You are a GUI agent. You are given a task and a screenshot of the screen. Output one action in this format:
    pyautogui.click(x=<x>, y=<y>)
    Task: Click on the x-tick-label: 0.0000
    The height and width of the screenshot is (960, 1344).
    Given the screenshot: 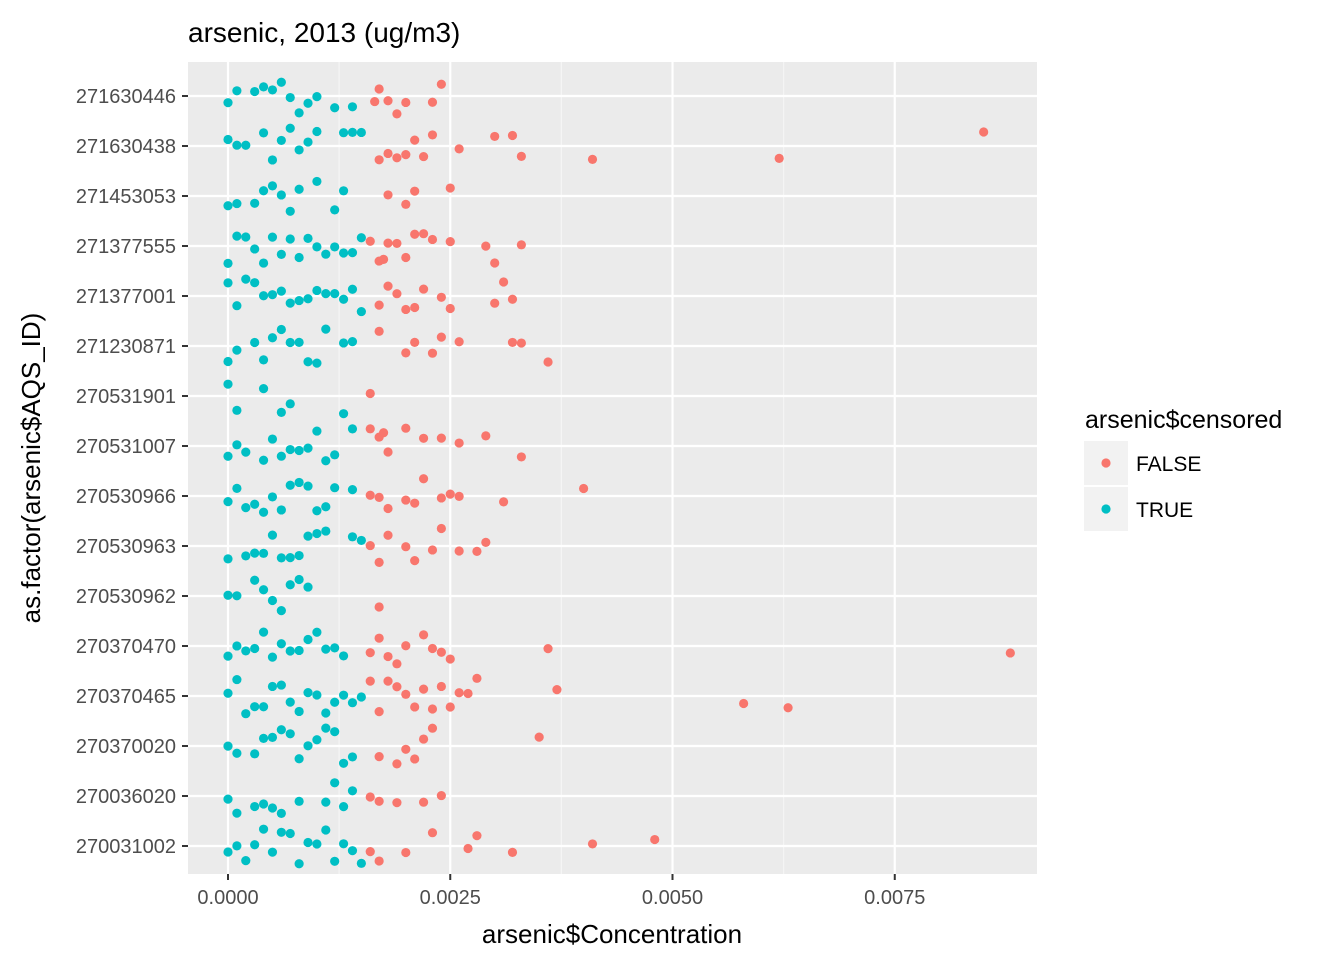 What is the action you would take?
    pyautogui.click(x=227, y=898)
    